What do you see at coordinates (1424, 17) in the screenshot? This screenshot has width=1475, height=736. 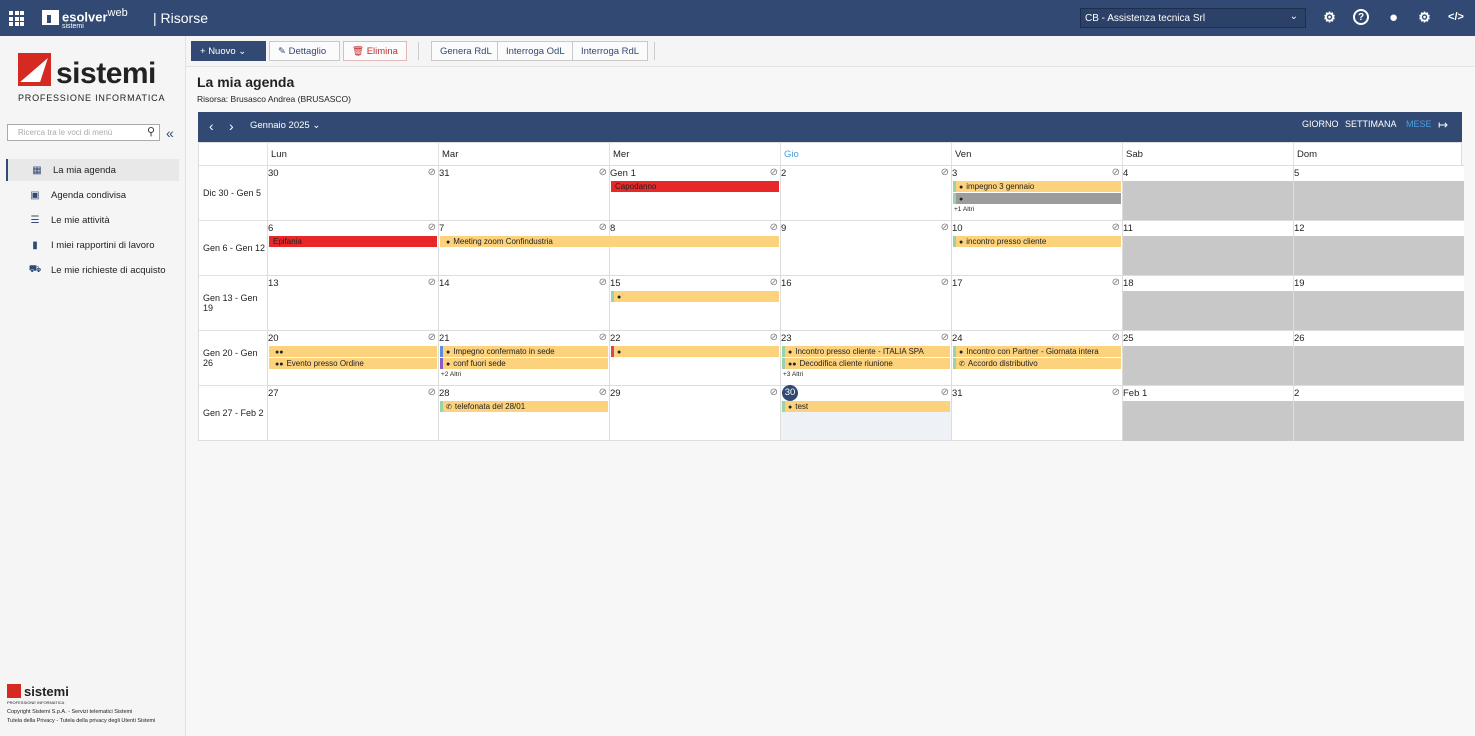 I see `bug-icon: ⚙` at bounding box center [1424, 17].